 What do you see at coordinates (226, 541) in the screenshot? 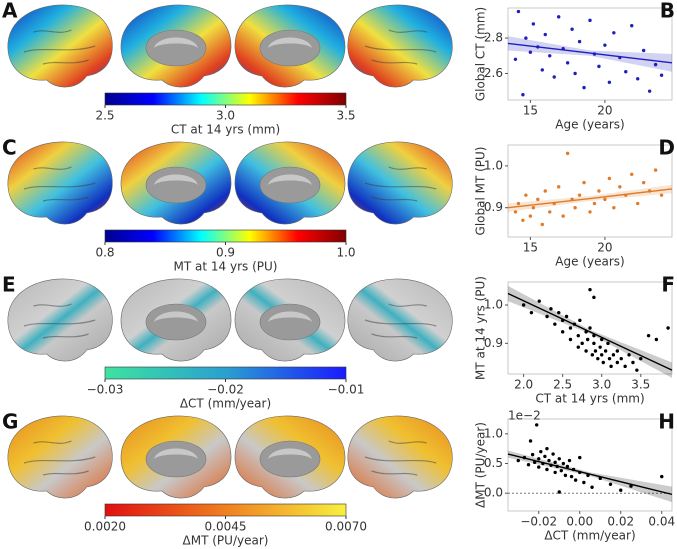
I see `colorbar-label: ΔMT (PU/year)` at bounding box center [226, 541].